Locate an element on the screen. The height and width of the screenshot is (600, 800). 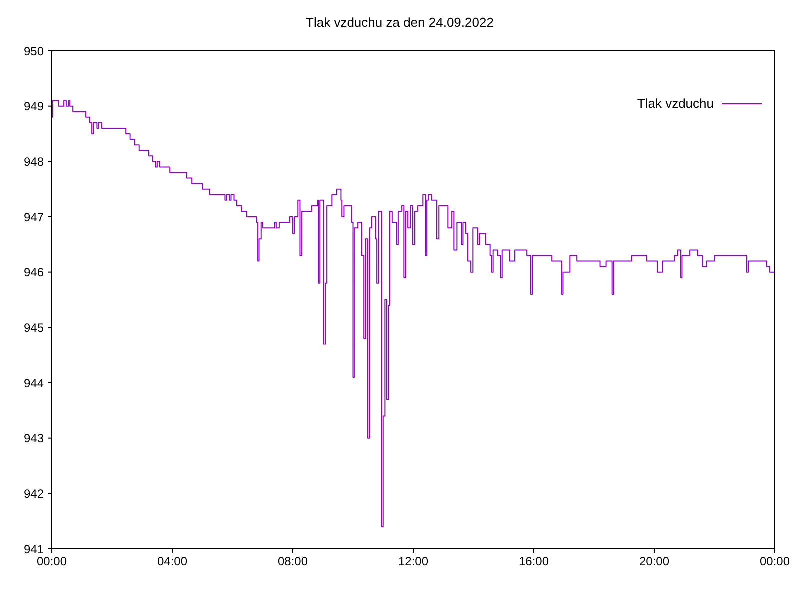
y-tick-label: 946 is located at coordinates (34, 273).